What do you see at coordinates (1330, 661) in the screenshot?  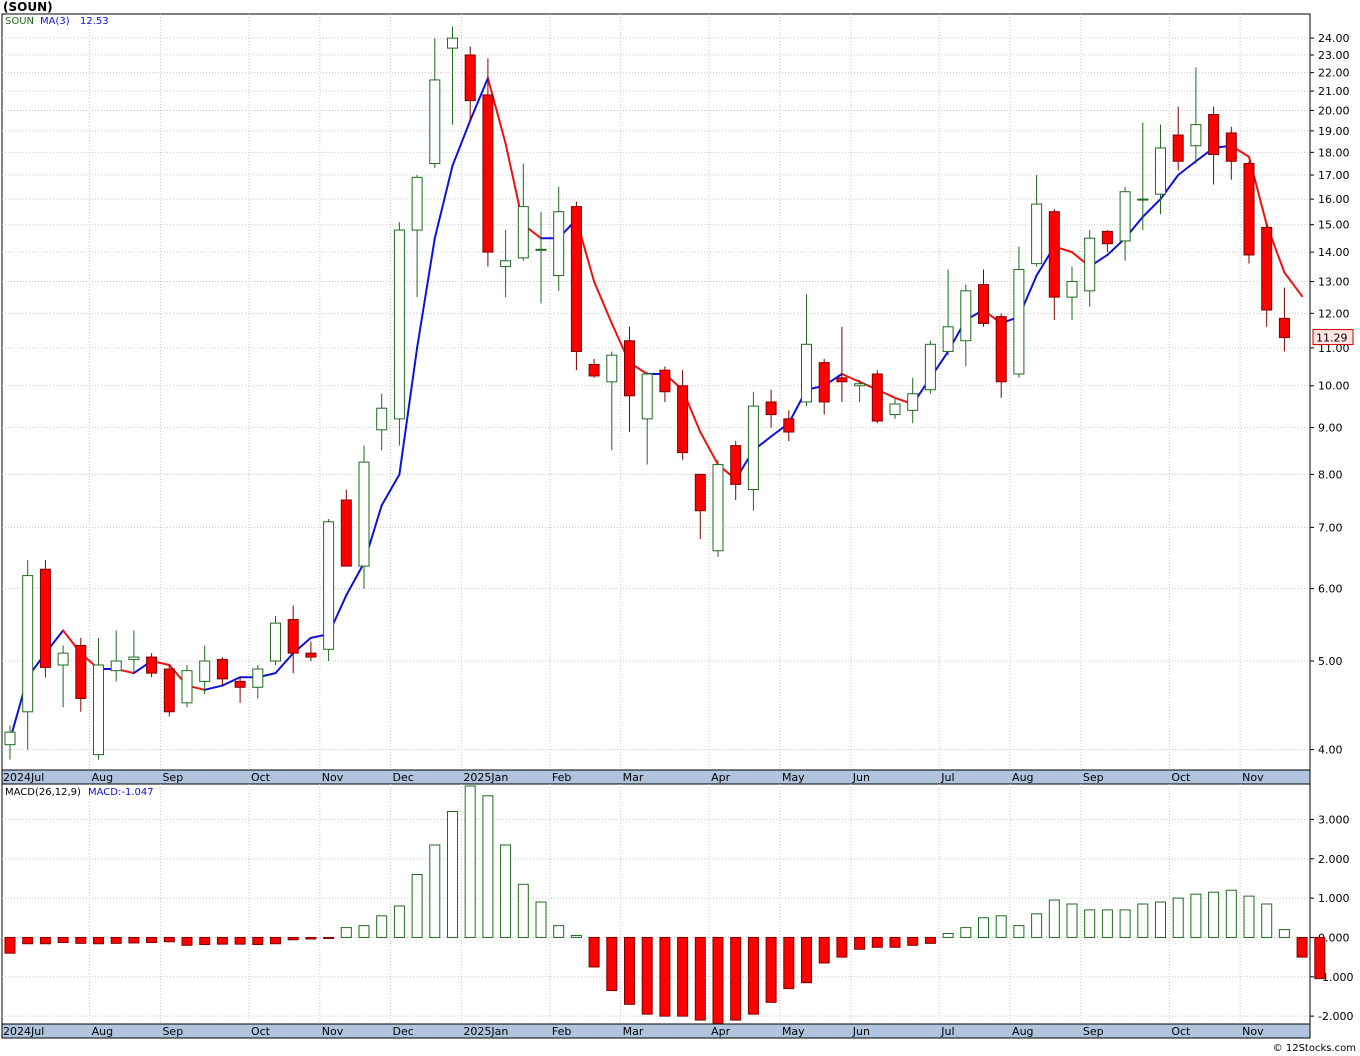 I see `price-tick-label: 5.00` at bounding box center [1330, 661].